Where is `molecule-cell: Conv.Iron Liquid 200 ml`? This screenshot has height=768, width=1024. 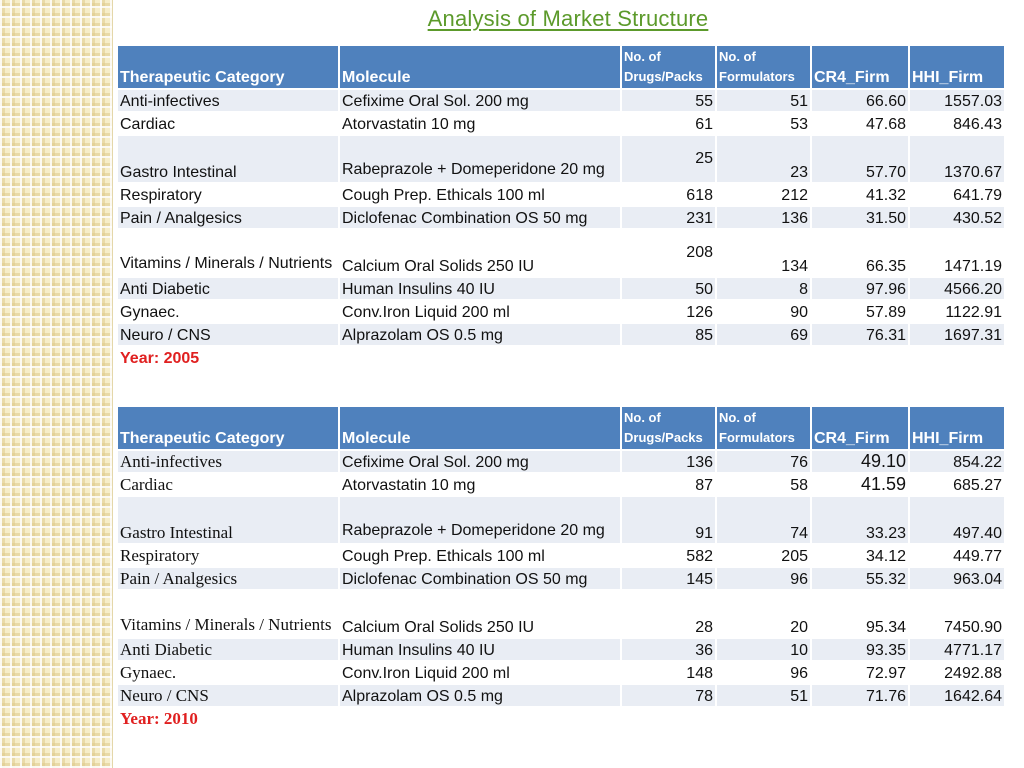
molecule-cell: Conv.Iron Liquid 200 ml is located at coordinates (480, 311).